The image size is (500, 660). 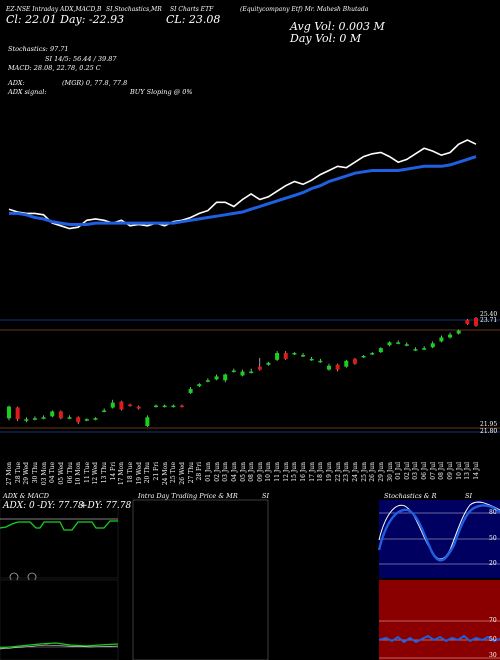 What do you see at coordinates (321, 472) in the screenshot?
I see `date-tick-label: 18 Jun` at bounding box center [321, 472].